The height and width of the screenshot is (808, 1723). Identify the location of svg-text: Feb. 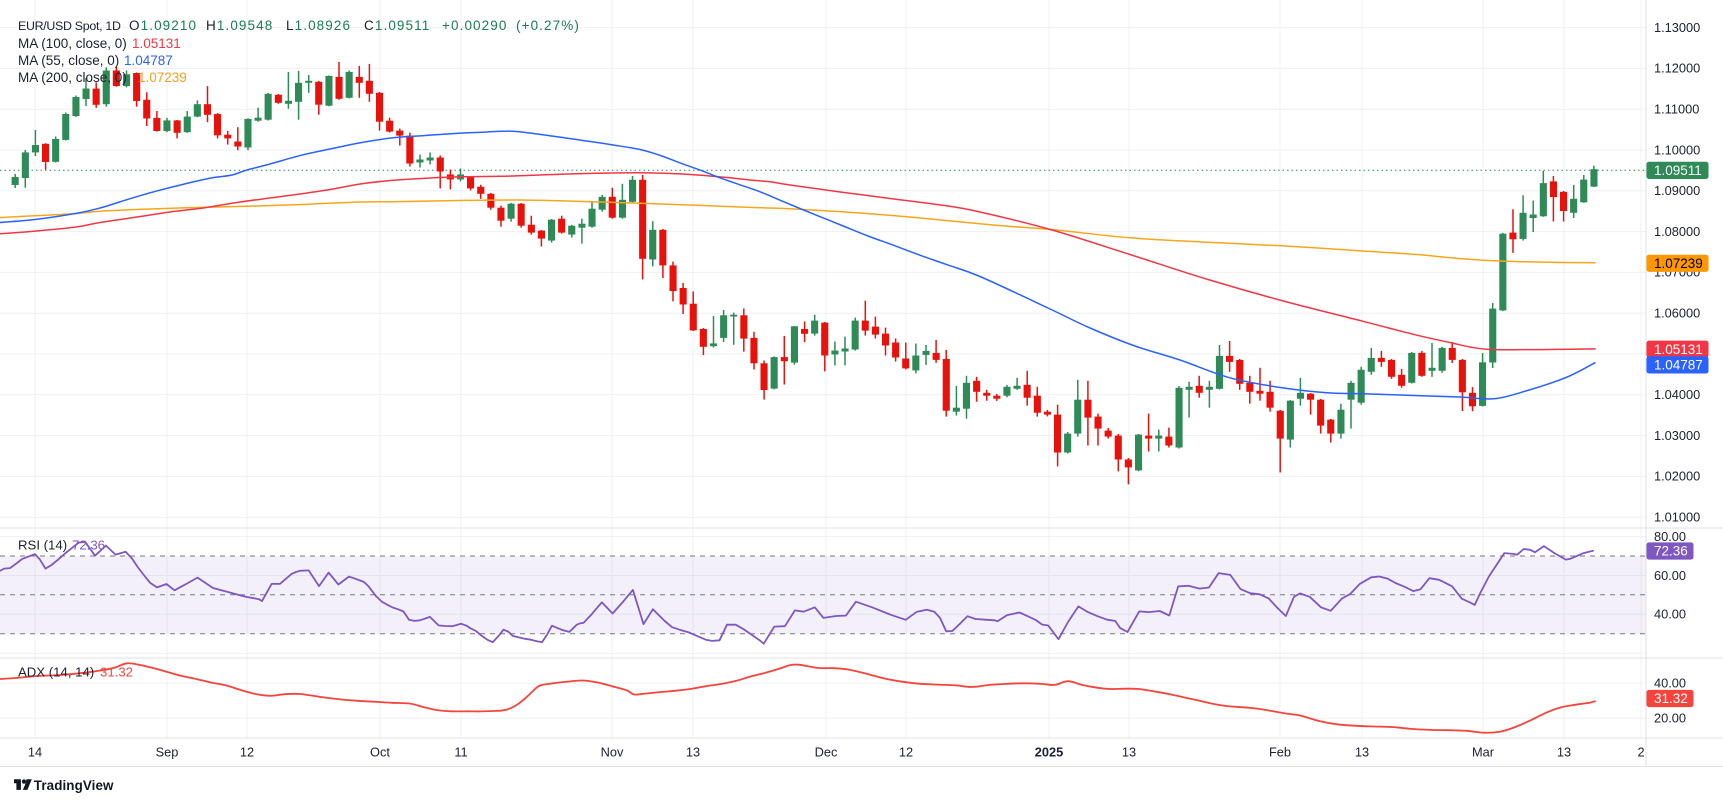
(1280, 752).